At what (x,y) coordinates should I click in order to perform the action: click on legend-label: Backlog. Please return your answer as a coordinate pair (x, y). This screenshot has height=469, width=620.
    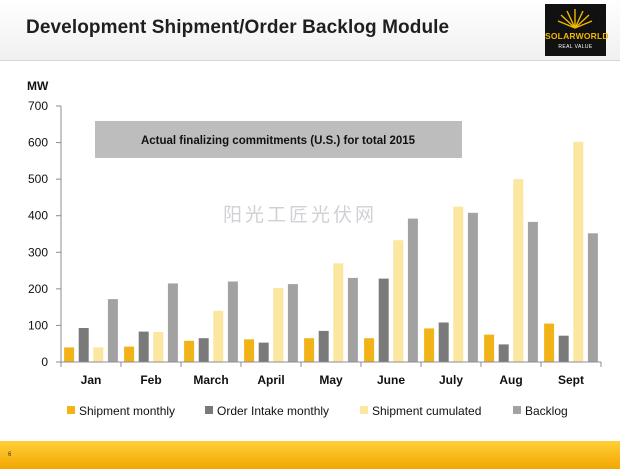
    Looking at the image, I should click on (546, 411).